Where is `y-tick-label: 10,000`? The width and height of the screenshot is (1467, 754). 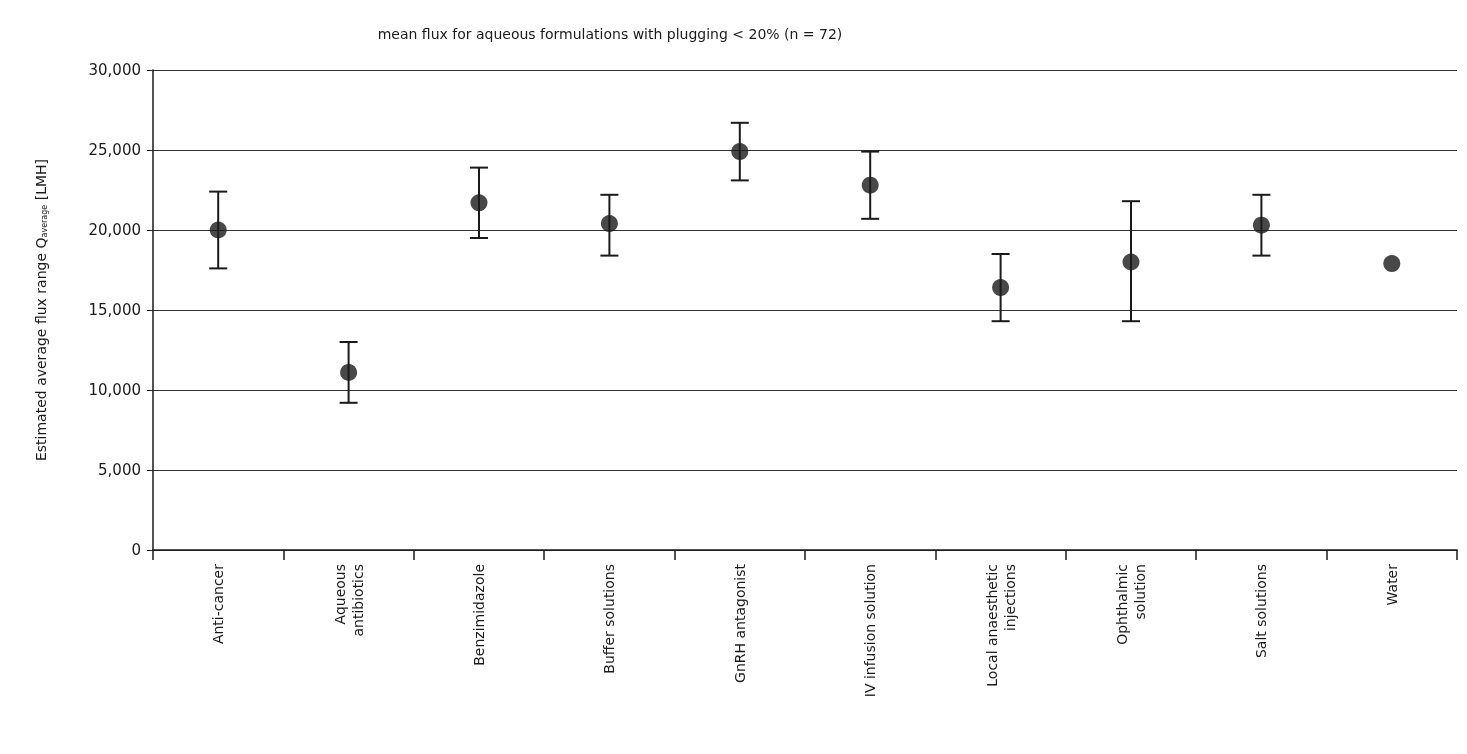 y-tick-label: 10,000 is located at coordinates (114, 390).